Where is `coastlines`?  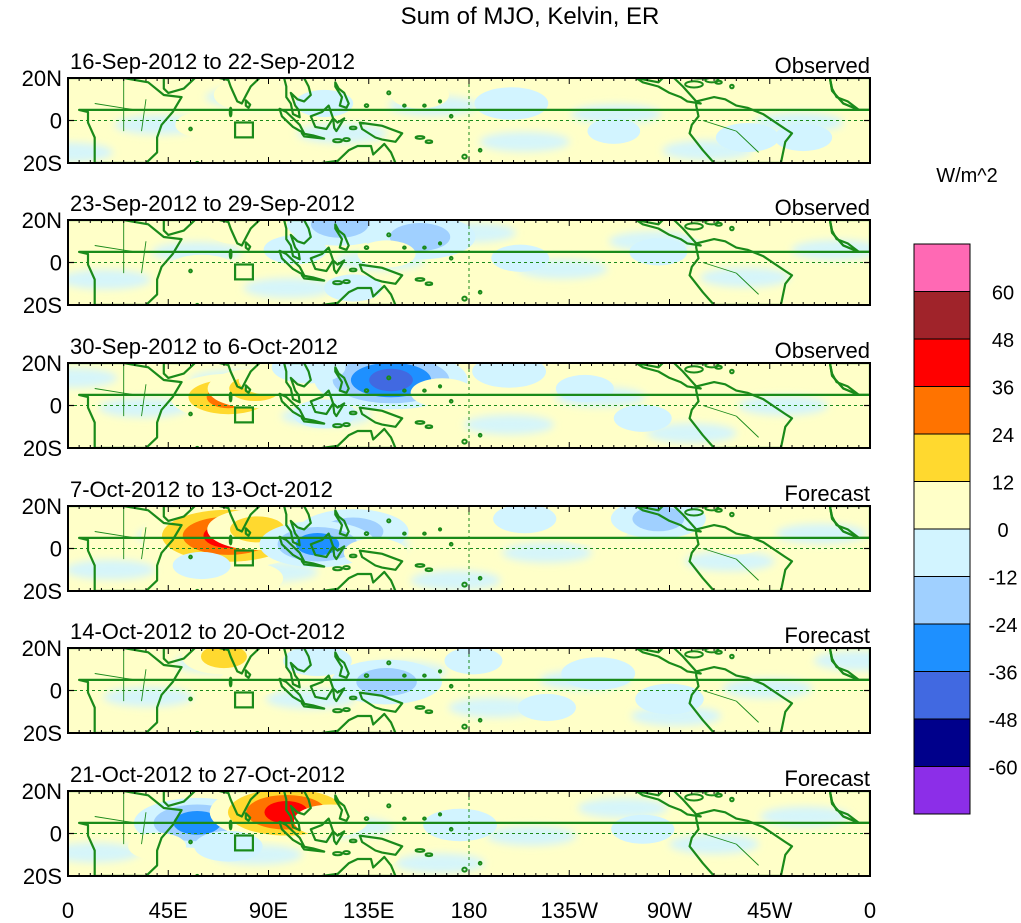
coastlines is located at coordinates (469, 833).